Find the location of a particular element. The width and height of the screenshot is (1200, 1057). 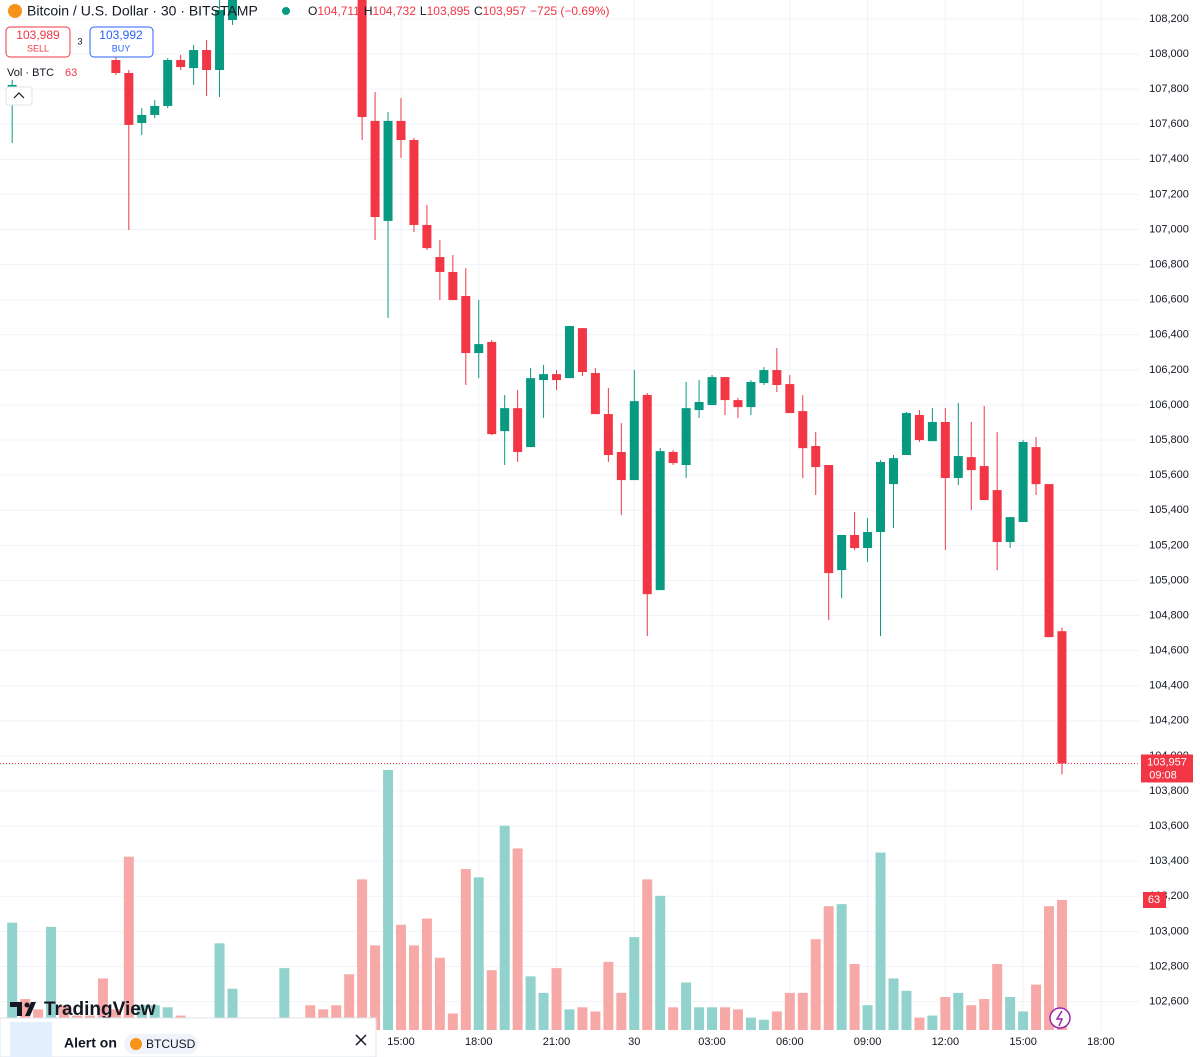

y-tick-label: 107,200 is located at coordinates (1169, 194).